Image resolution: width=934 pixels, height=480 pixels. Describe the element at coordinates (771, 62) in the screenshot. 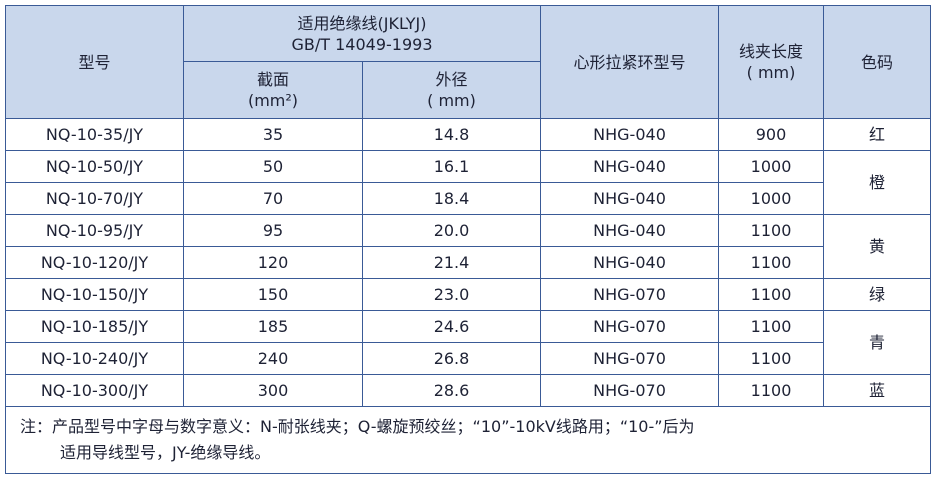

I see `header-cell: 线夹长度 ( mm)` at that location.